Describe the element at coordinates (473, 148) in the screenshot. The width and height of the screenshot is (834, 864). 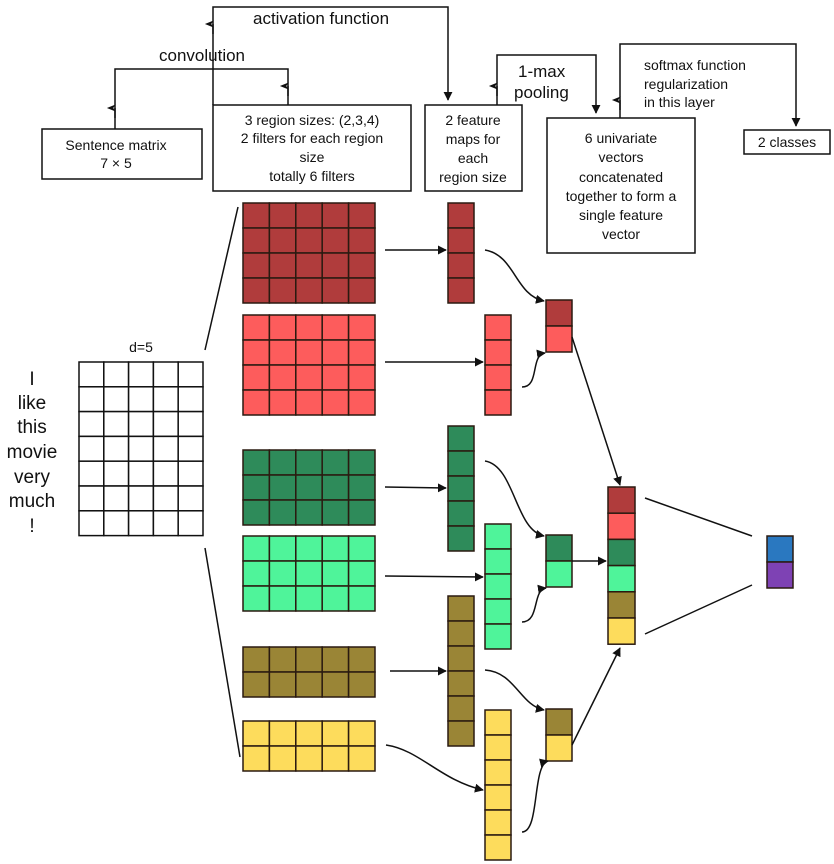
I see `feature-maps-box` at that location.